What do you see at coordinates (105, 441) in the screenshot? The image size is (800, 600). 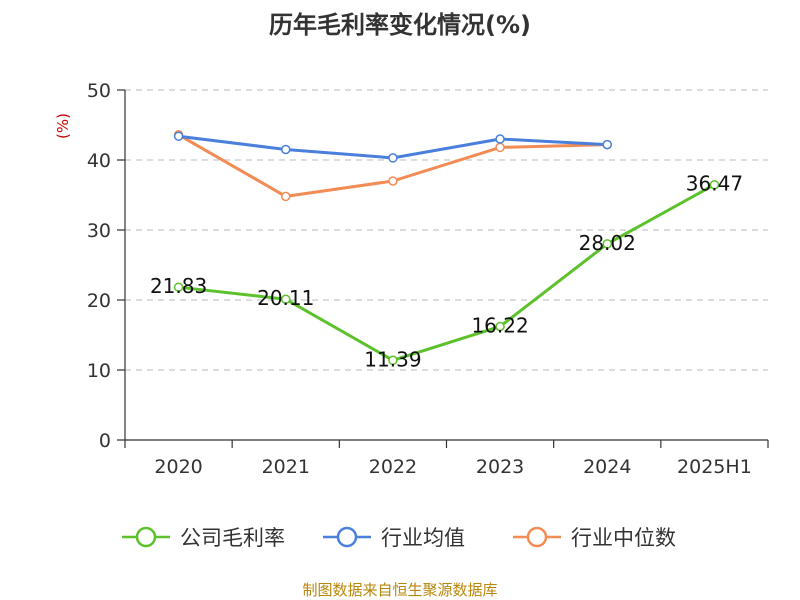 I see `y-tick-label: 0` at bounding box center [105, 441].